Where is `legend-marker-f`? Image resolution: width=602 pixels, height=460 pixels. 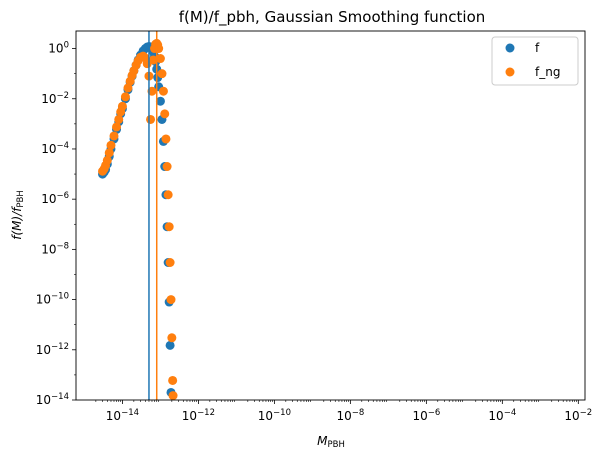
legend-marker-f is located at coordinates (510, 48).